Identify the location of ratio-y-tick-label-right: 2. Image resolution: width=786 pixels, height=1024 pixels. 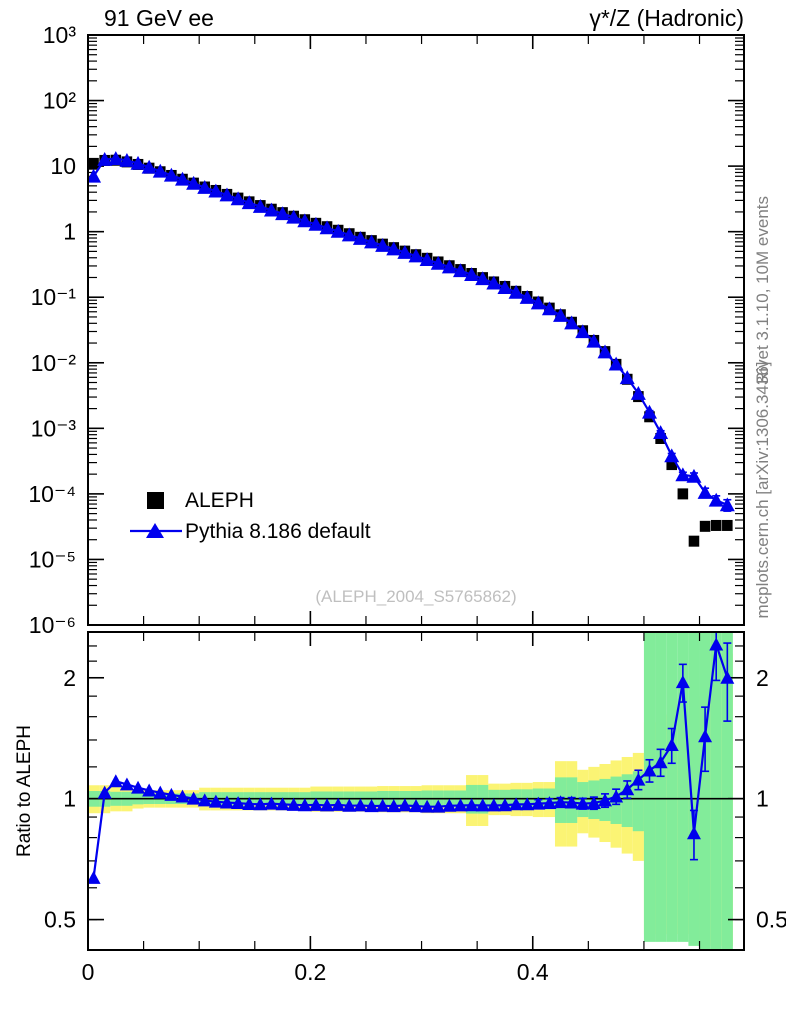
(762, 678).